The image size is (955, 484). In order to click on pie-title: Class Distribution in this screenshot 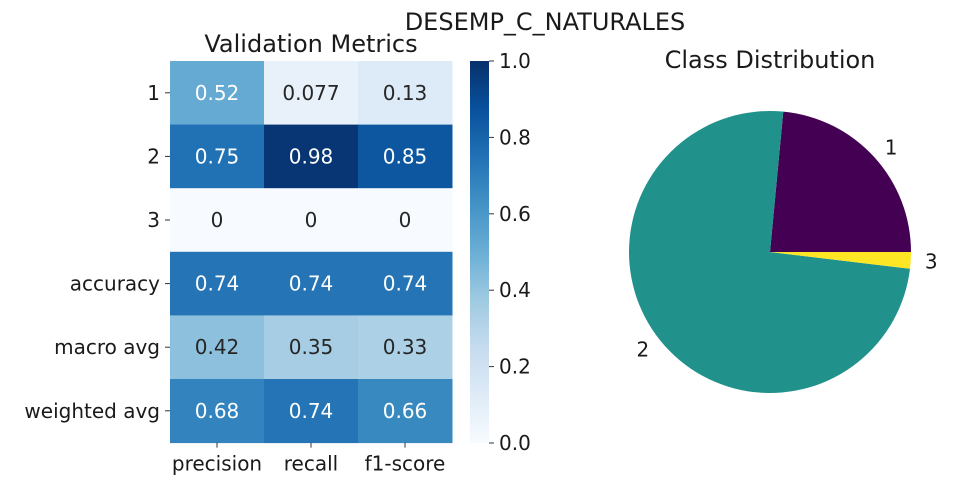, I will do `click(770, 60)`.